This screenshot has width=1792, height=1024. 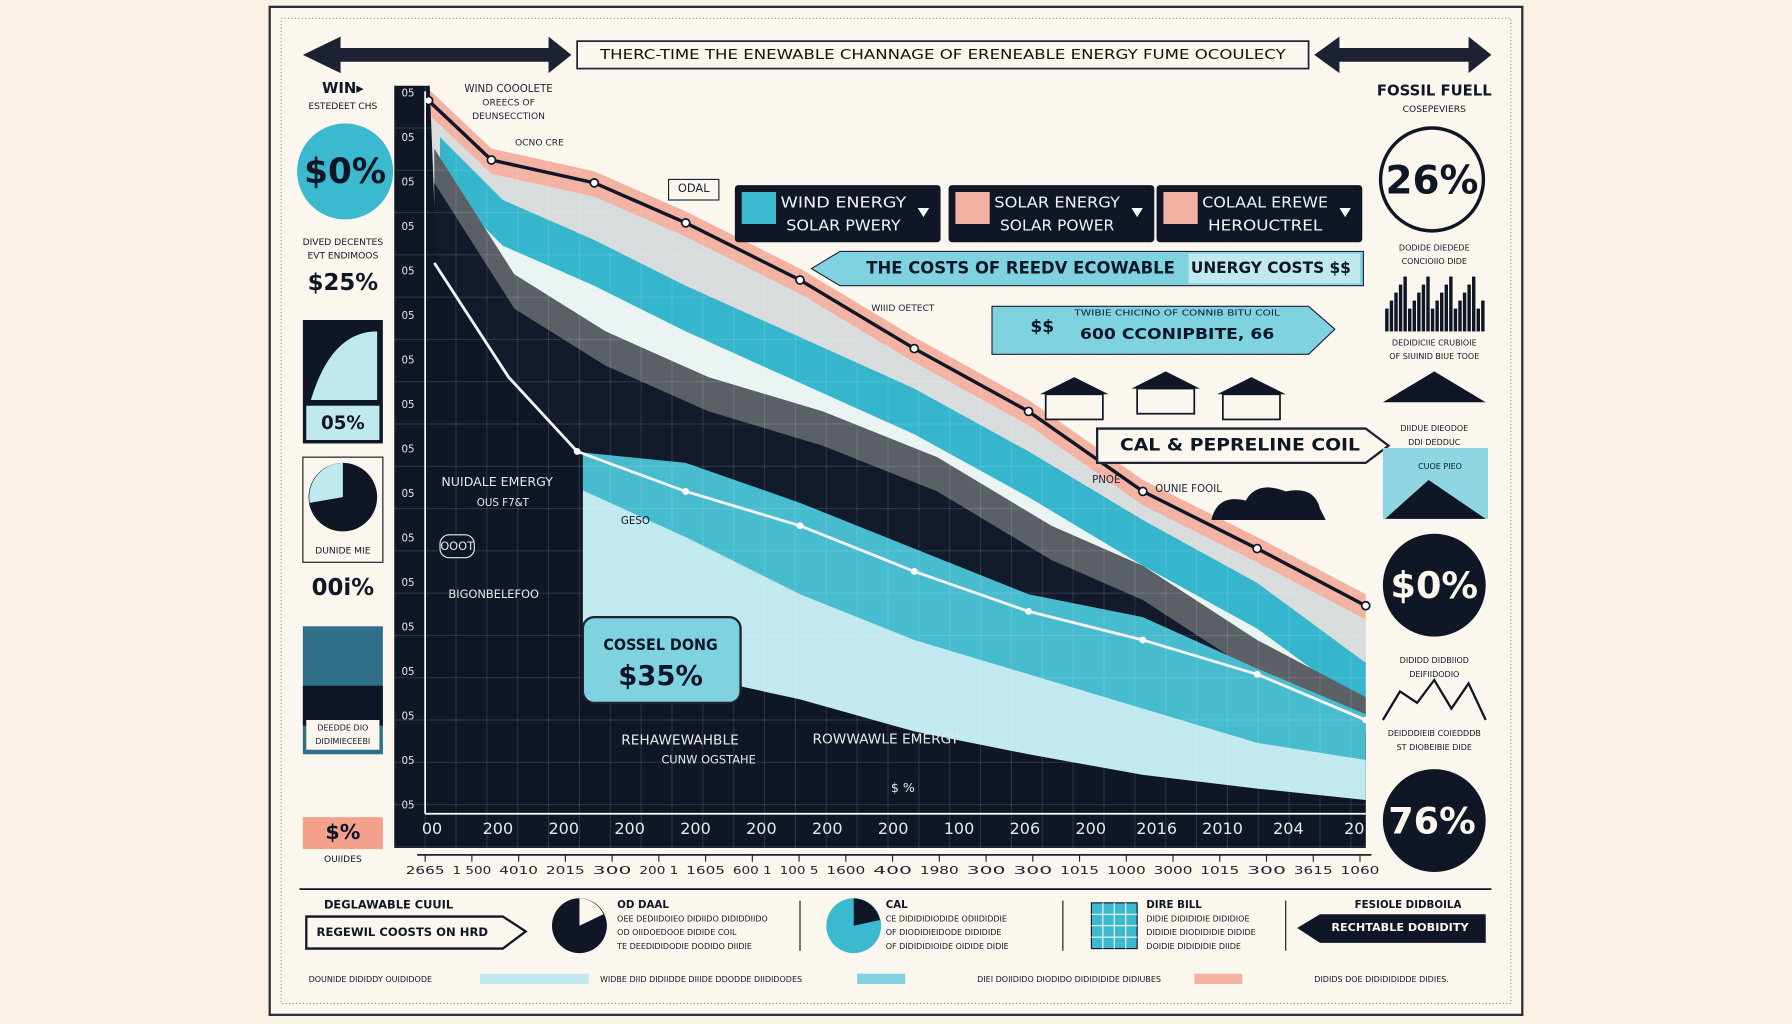 I want to click on legend-label: HEROUCTREL, so click(x=1265, y=225).